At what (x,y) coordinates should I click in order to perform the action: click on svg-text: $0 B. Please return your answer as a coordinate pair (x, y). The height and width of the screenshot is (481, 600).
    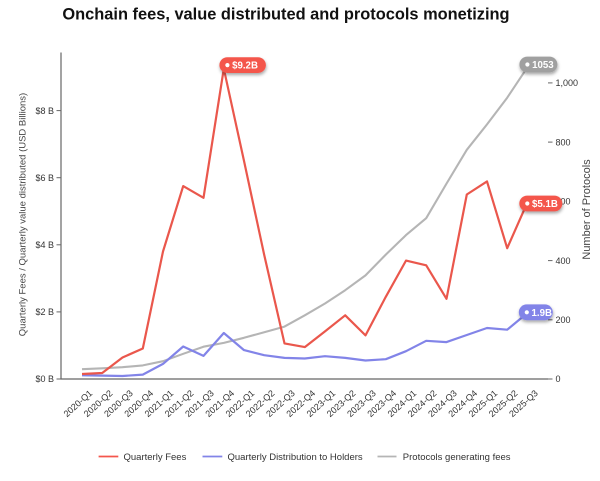
    Looking at the image, I should click on (44, 379).